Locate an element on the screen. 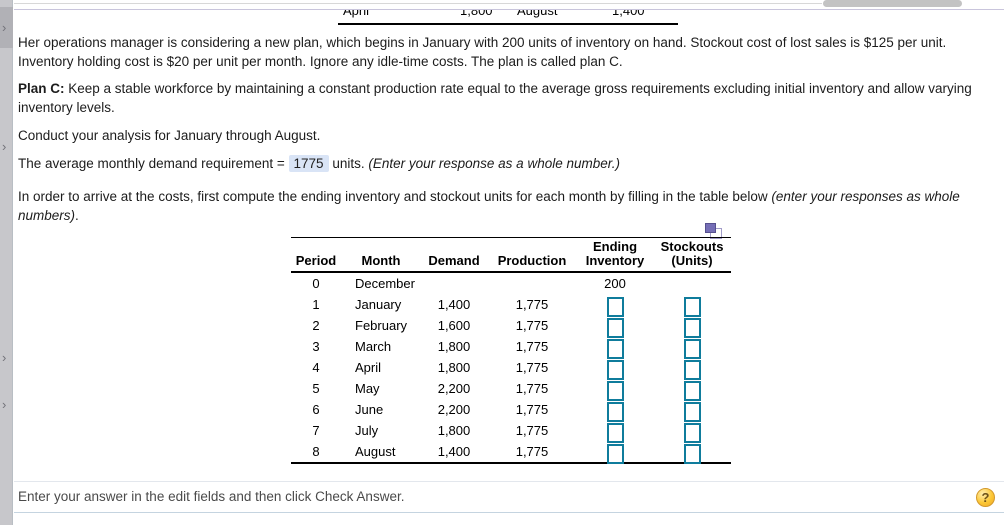 The image size is (1004, 525). cell-demand: 1,400 is located at coordinates (454, 304).